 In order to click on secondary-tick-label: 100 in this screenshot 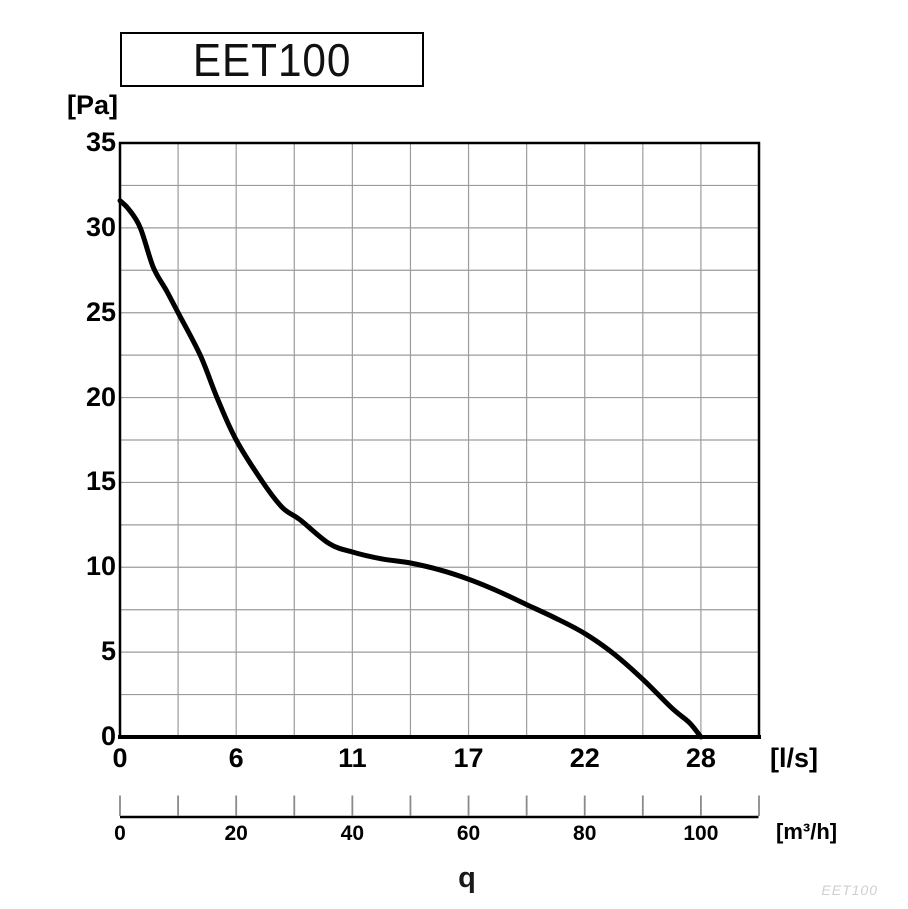, I will do `click(701, 833)`.